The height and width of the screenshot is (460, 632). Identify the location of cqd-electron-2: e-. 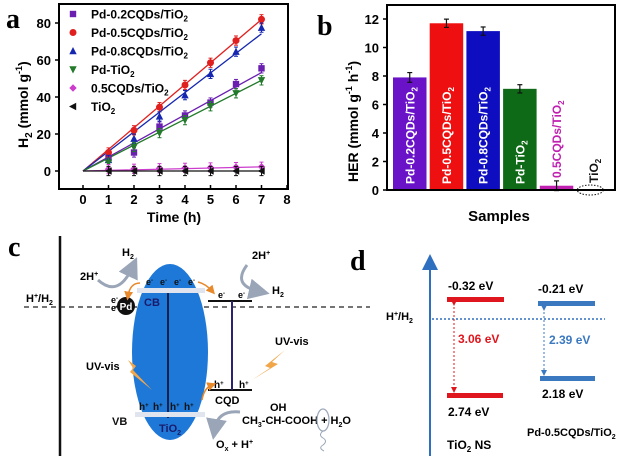
(241, 295).